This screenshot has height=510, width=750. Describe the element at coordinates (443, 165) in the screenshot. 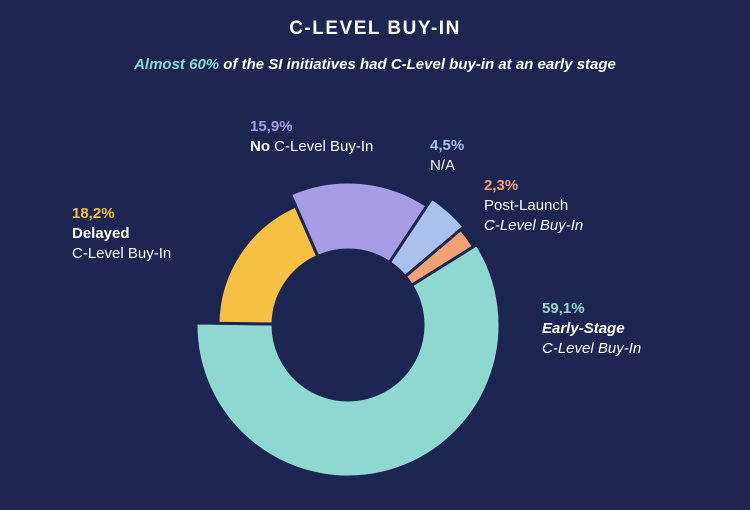

I see `name-na: N/A` at that location.